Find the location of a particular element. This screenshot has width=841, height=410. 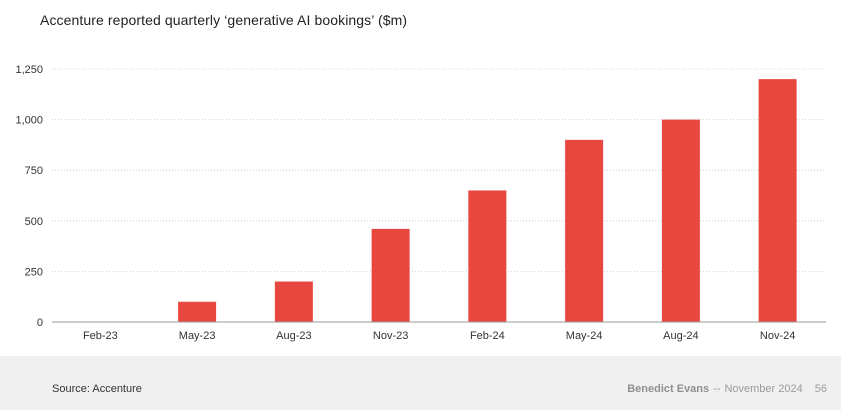

x-tick-label: May-23 is located at coordinates (197, 336).